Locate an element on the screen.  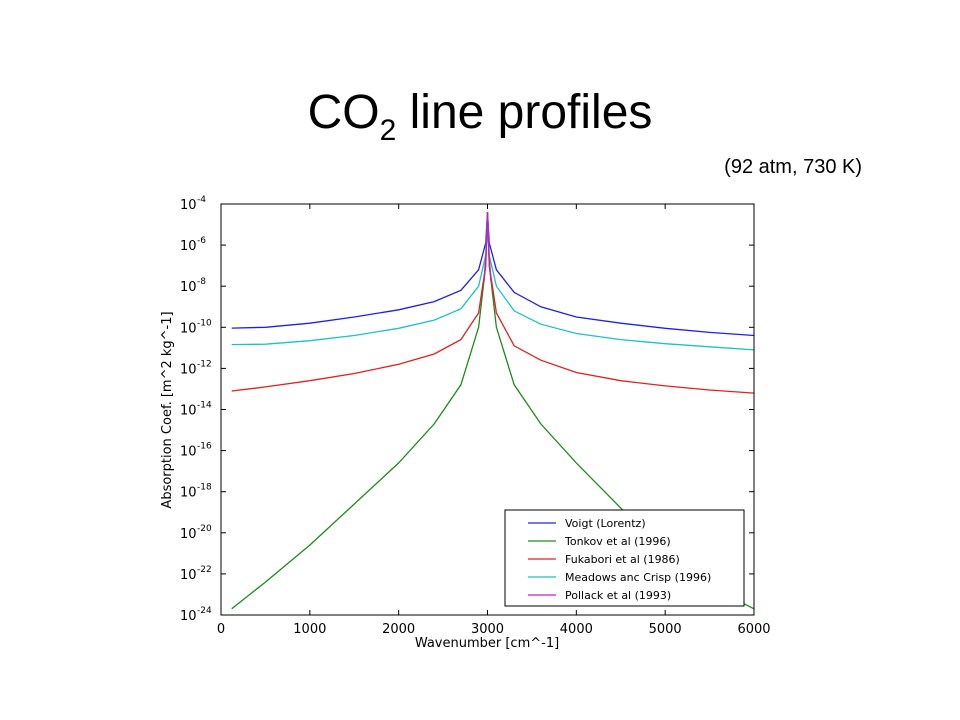
y-tick-label: 10 -10 is located at coordinates (196, 327).